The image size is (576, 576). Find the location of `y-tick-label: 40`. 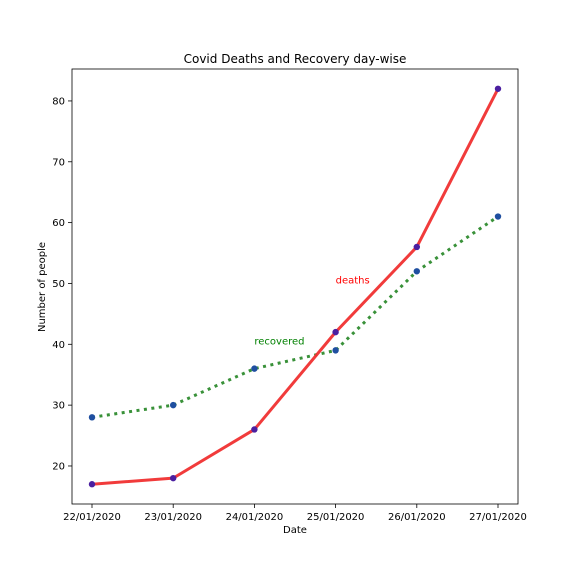

y-tick-label: 40 is located at coordinates (58, 345).